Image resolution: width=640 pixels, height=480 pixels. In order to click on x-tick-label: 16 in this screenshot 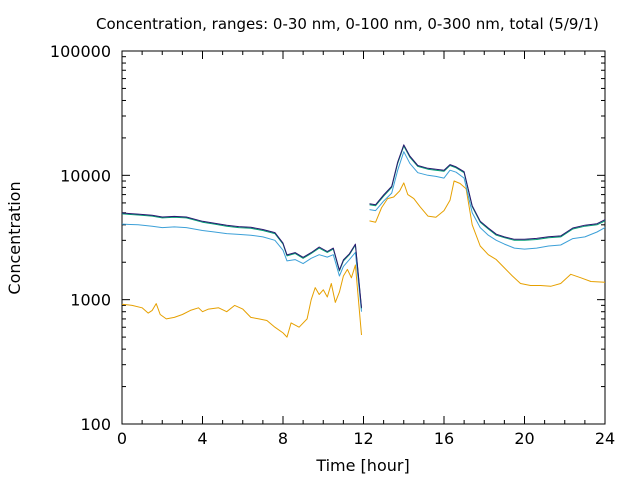, I will do `click(444, 438)`.